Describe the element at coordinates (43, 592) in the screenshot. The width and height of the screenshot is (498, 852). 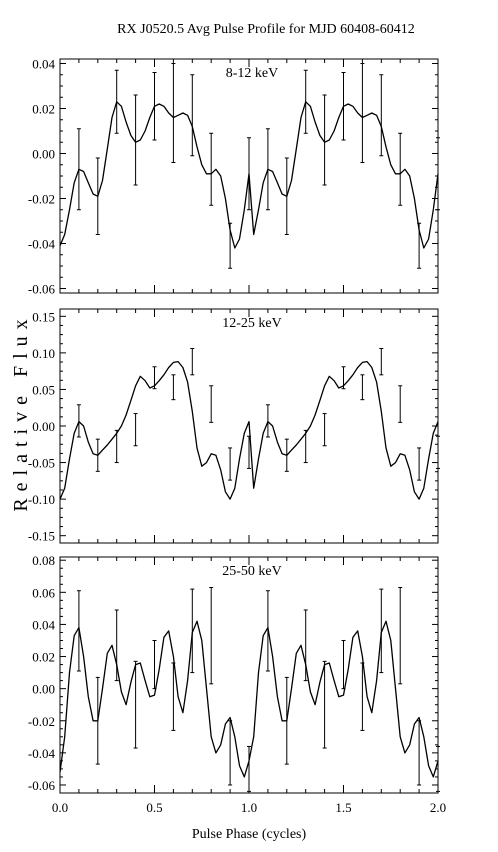
I see `y-tick-label: 0.06` at that location.